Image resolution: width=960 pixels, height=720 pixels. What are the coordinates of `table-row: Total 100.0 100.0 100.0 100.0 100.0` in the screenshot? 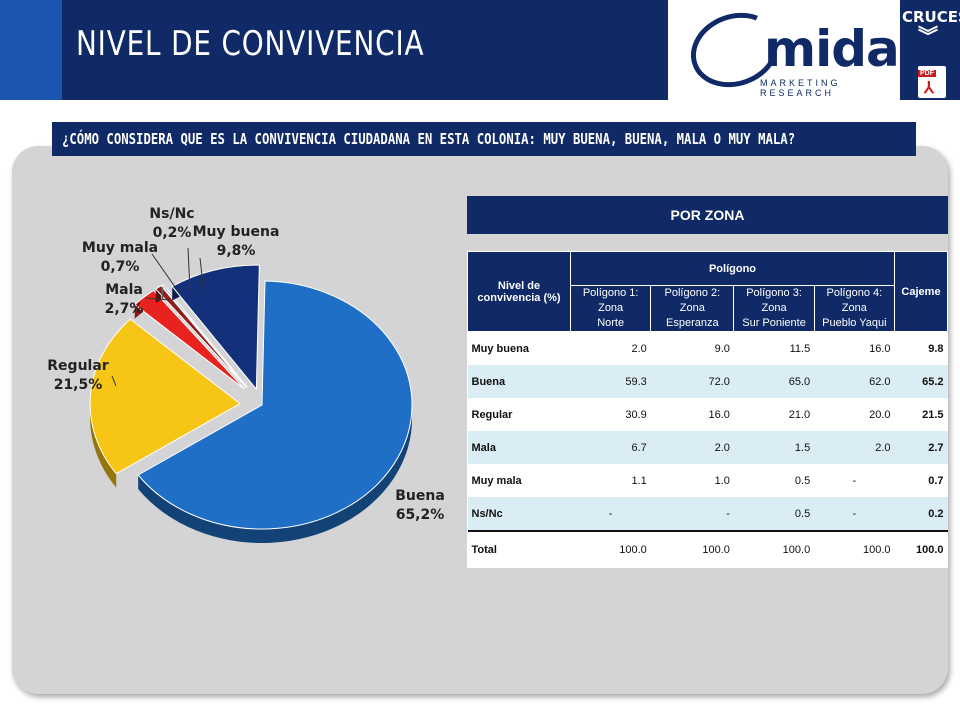 It's located at (707, 549).